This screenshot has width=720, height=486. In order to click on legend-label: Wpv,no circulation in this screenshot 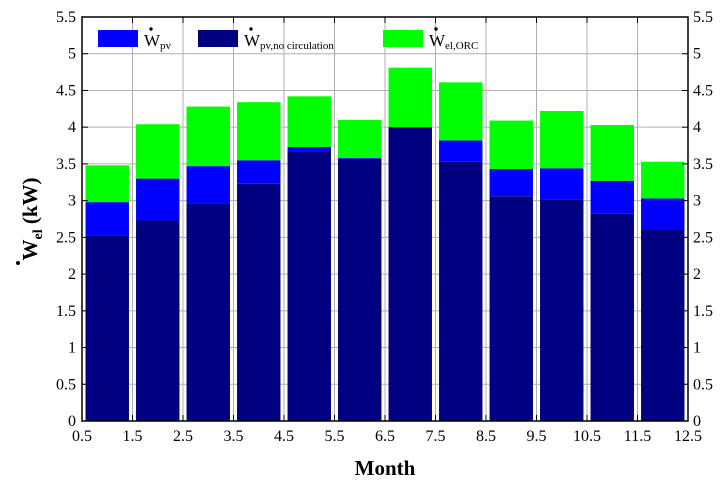, I will do `click(289, 41)`.